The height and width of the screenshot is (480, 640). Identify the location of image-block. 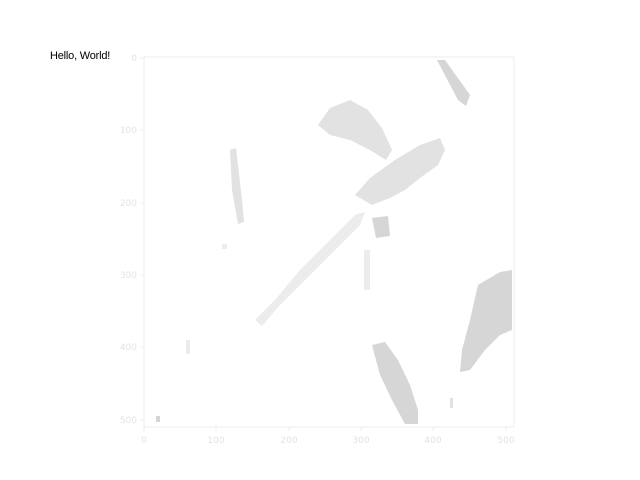
(381, 227).